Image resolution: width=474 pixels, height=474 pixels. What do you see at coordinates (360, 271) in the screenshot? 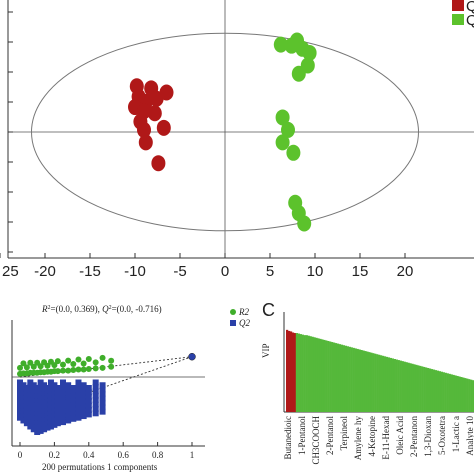
I see `x-tick-label: 15` at bounding box center [360, 271].